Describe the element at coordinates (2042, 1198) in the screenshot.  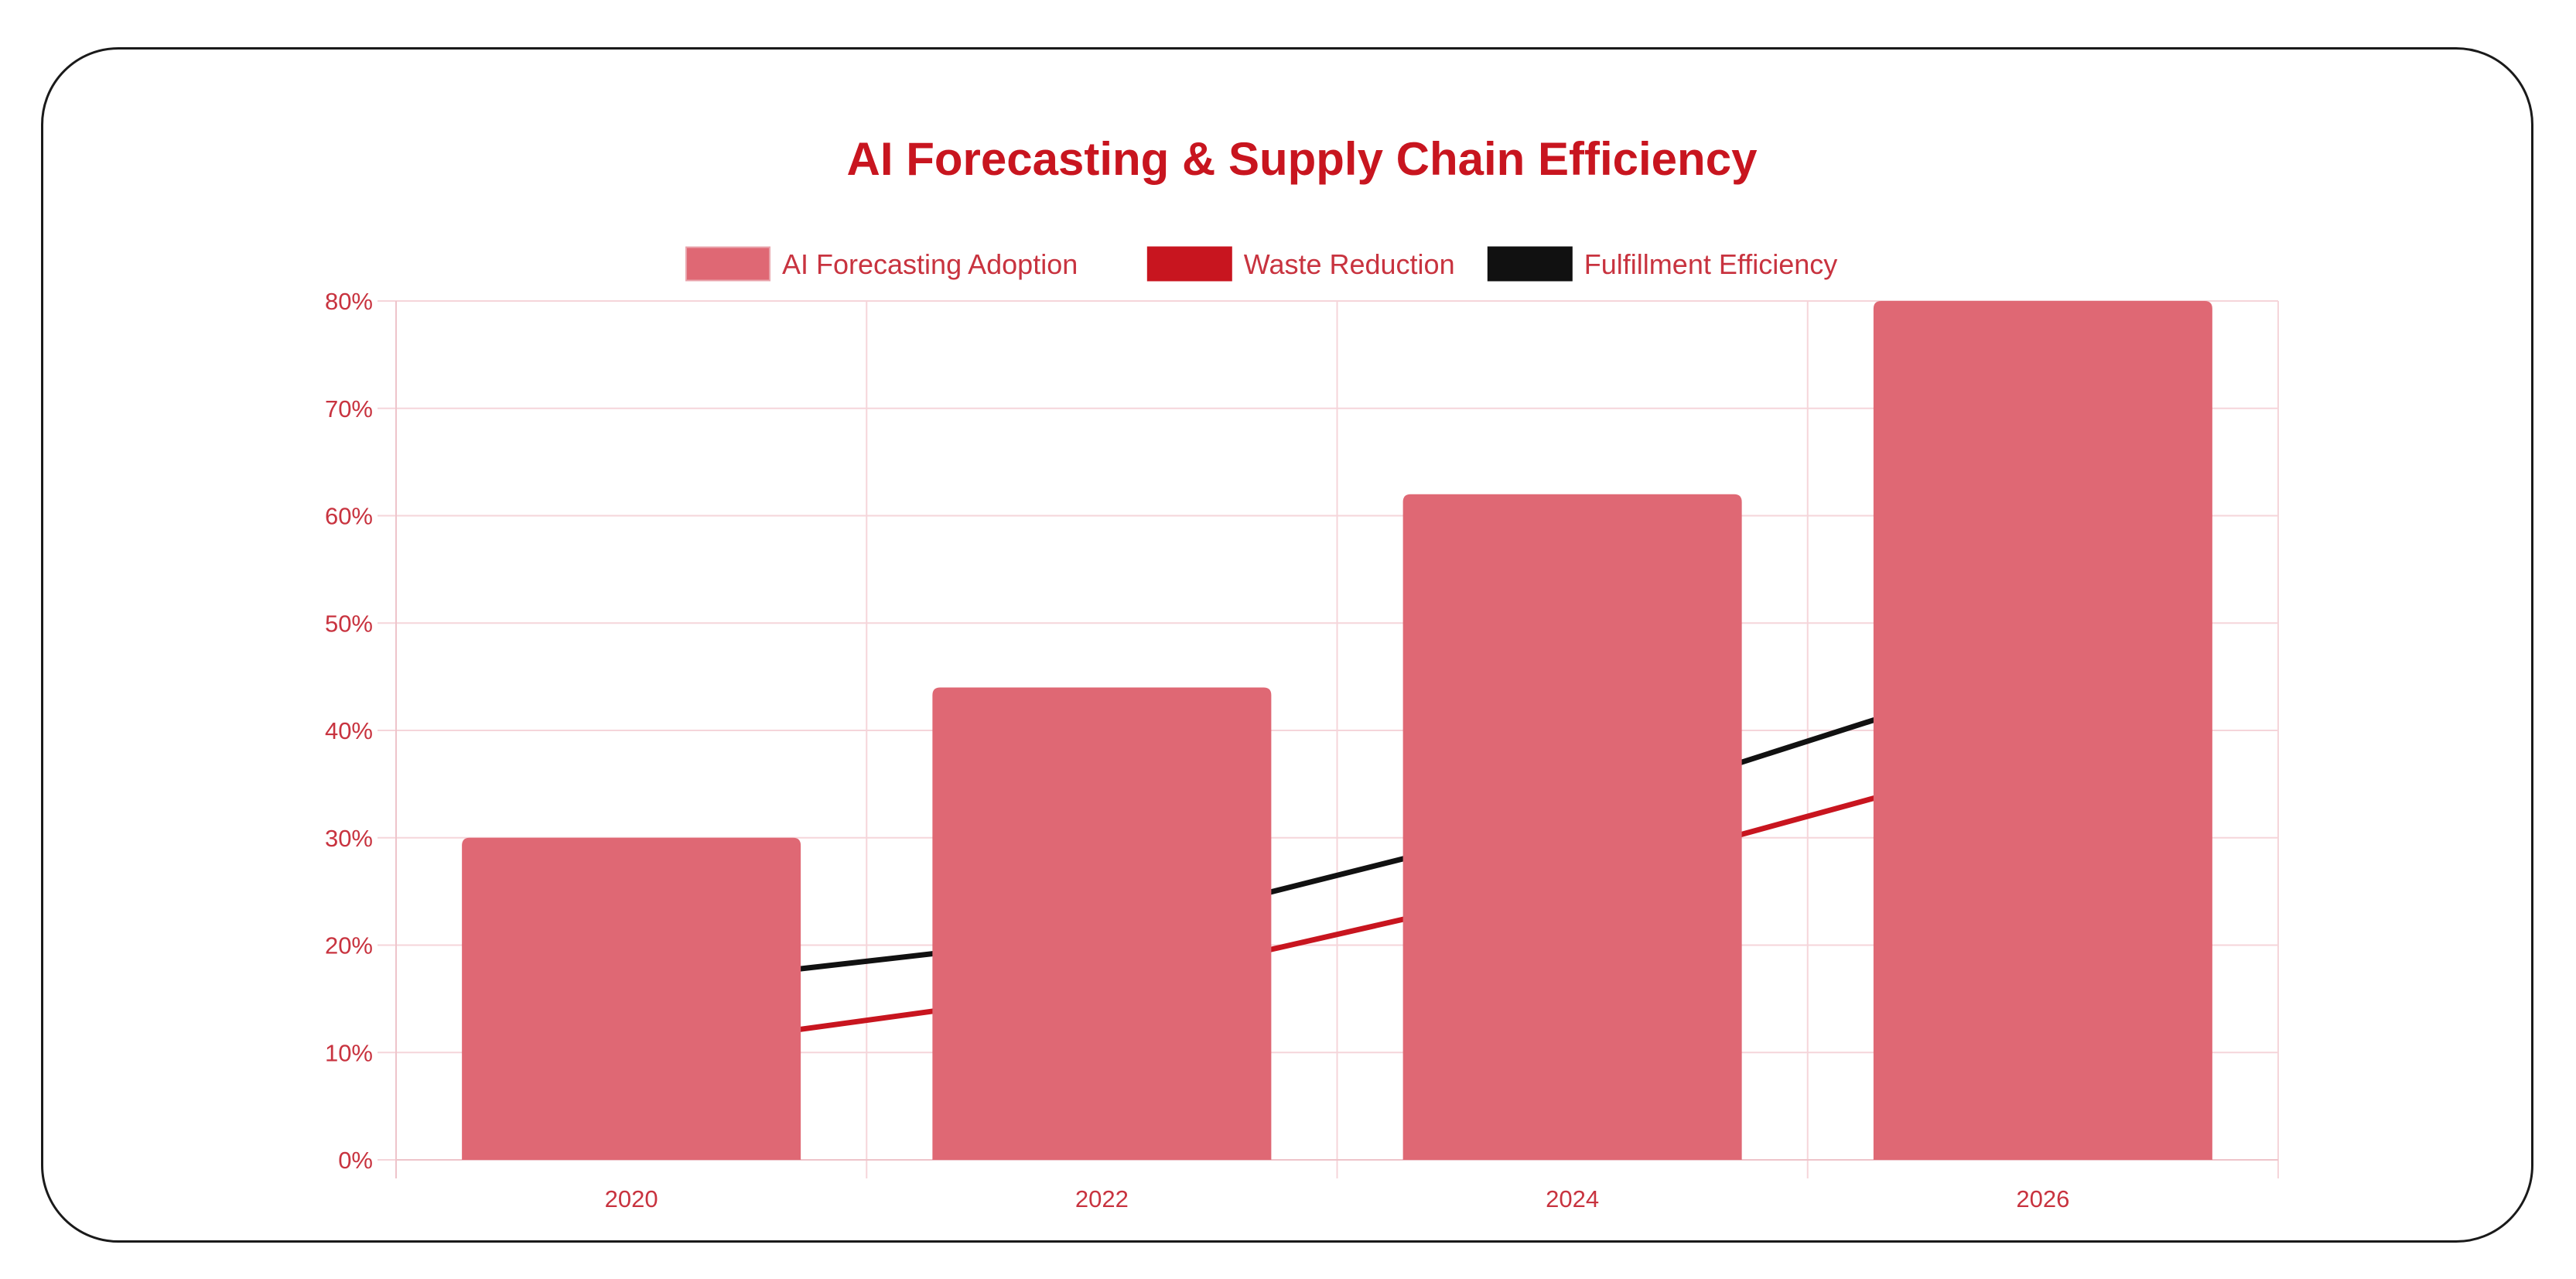
I see `x-tick-label: 2026` at that location.